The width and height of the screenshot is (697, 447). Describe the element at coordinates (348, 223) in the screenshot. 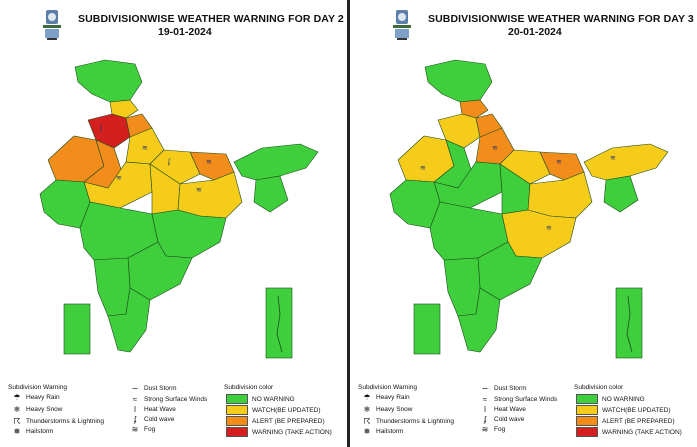

I see `panel-divider` at that location.